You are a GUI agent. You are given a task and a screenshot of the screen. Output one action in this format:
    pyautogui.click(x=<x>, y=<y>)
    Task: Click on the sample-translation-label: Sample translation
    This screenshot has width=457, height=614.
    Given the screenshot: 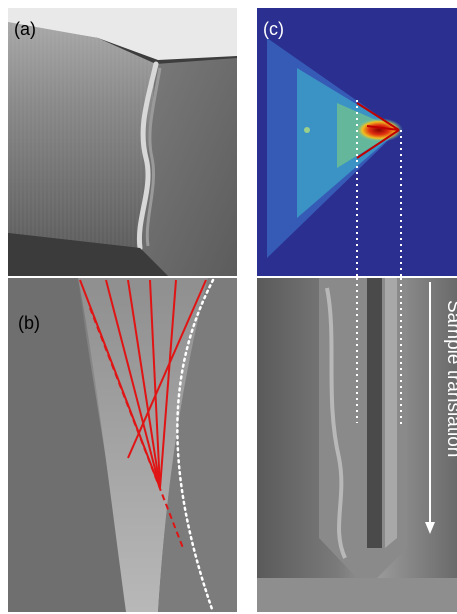 What is the action you would take?
    pyautogui.click(x=450, y=379)
    